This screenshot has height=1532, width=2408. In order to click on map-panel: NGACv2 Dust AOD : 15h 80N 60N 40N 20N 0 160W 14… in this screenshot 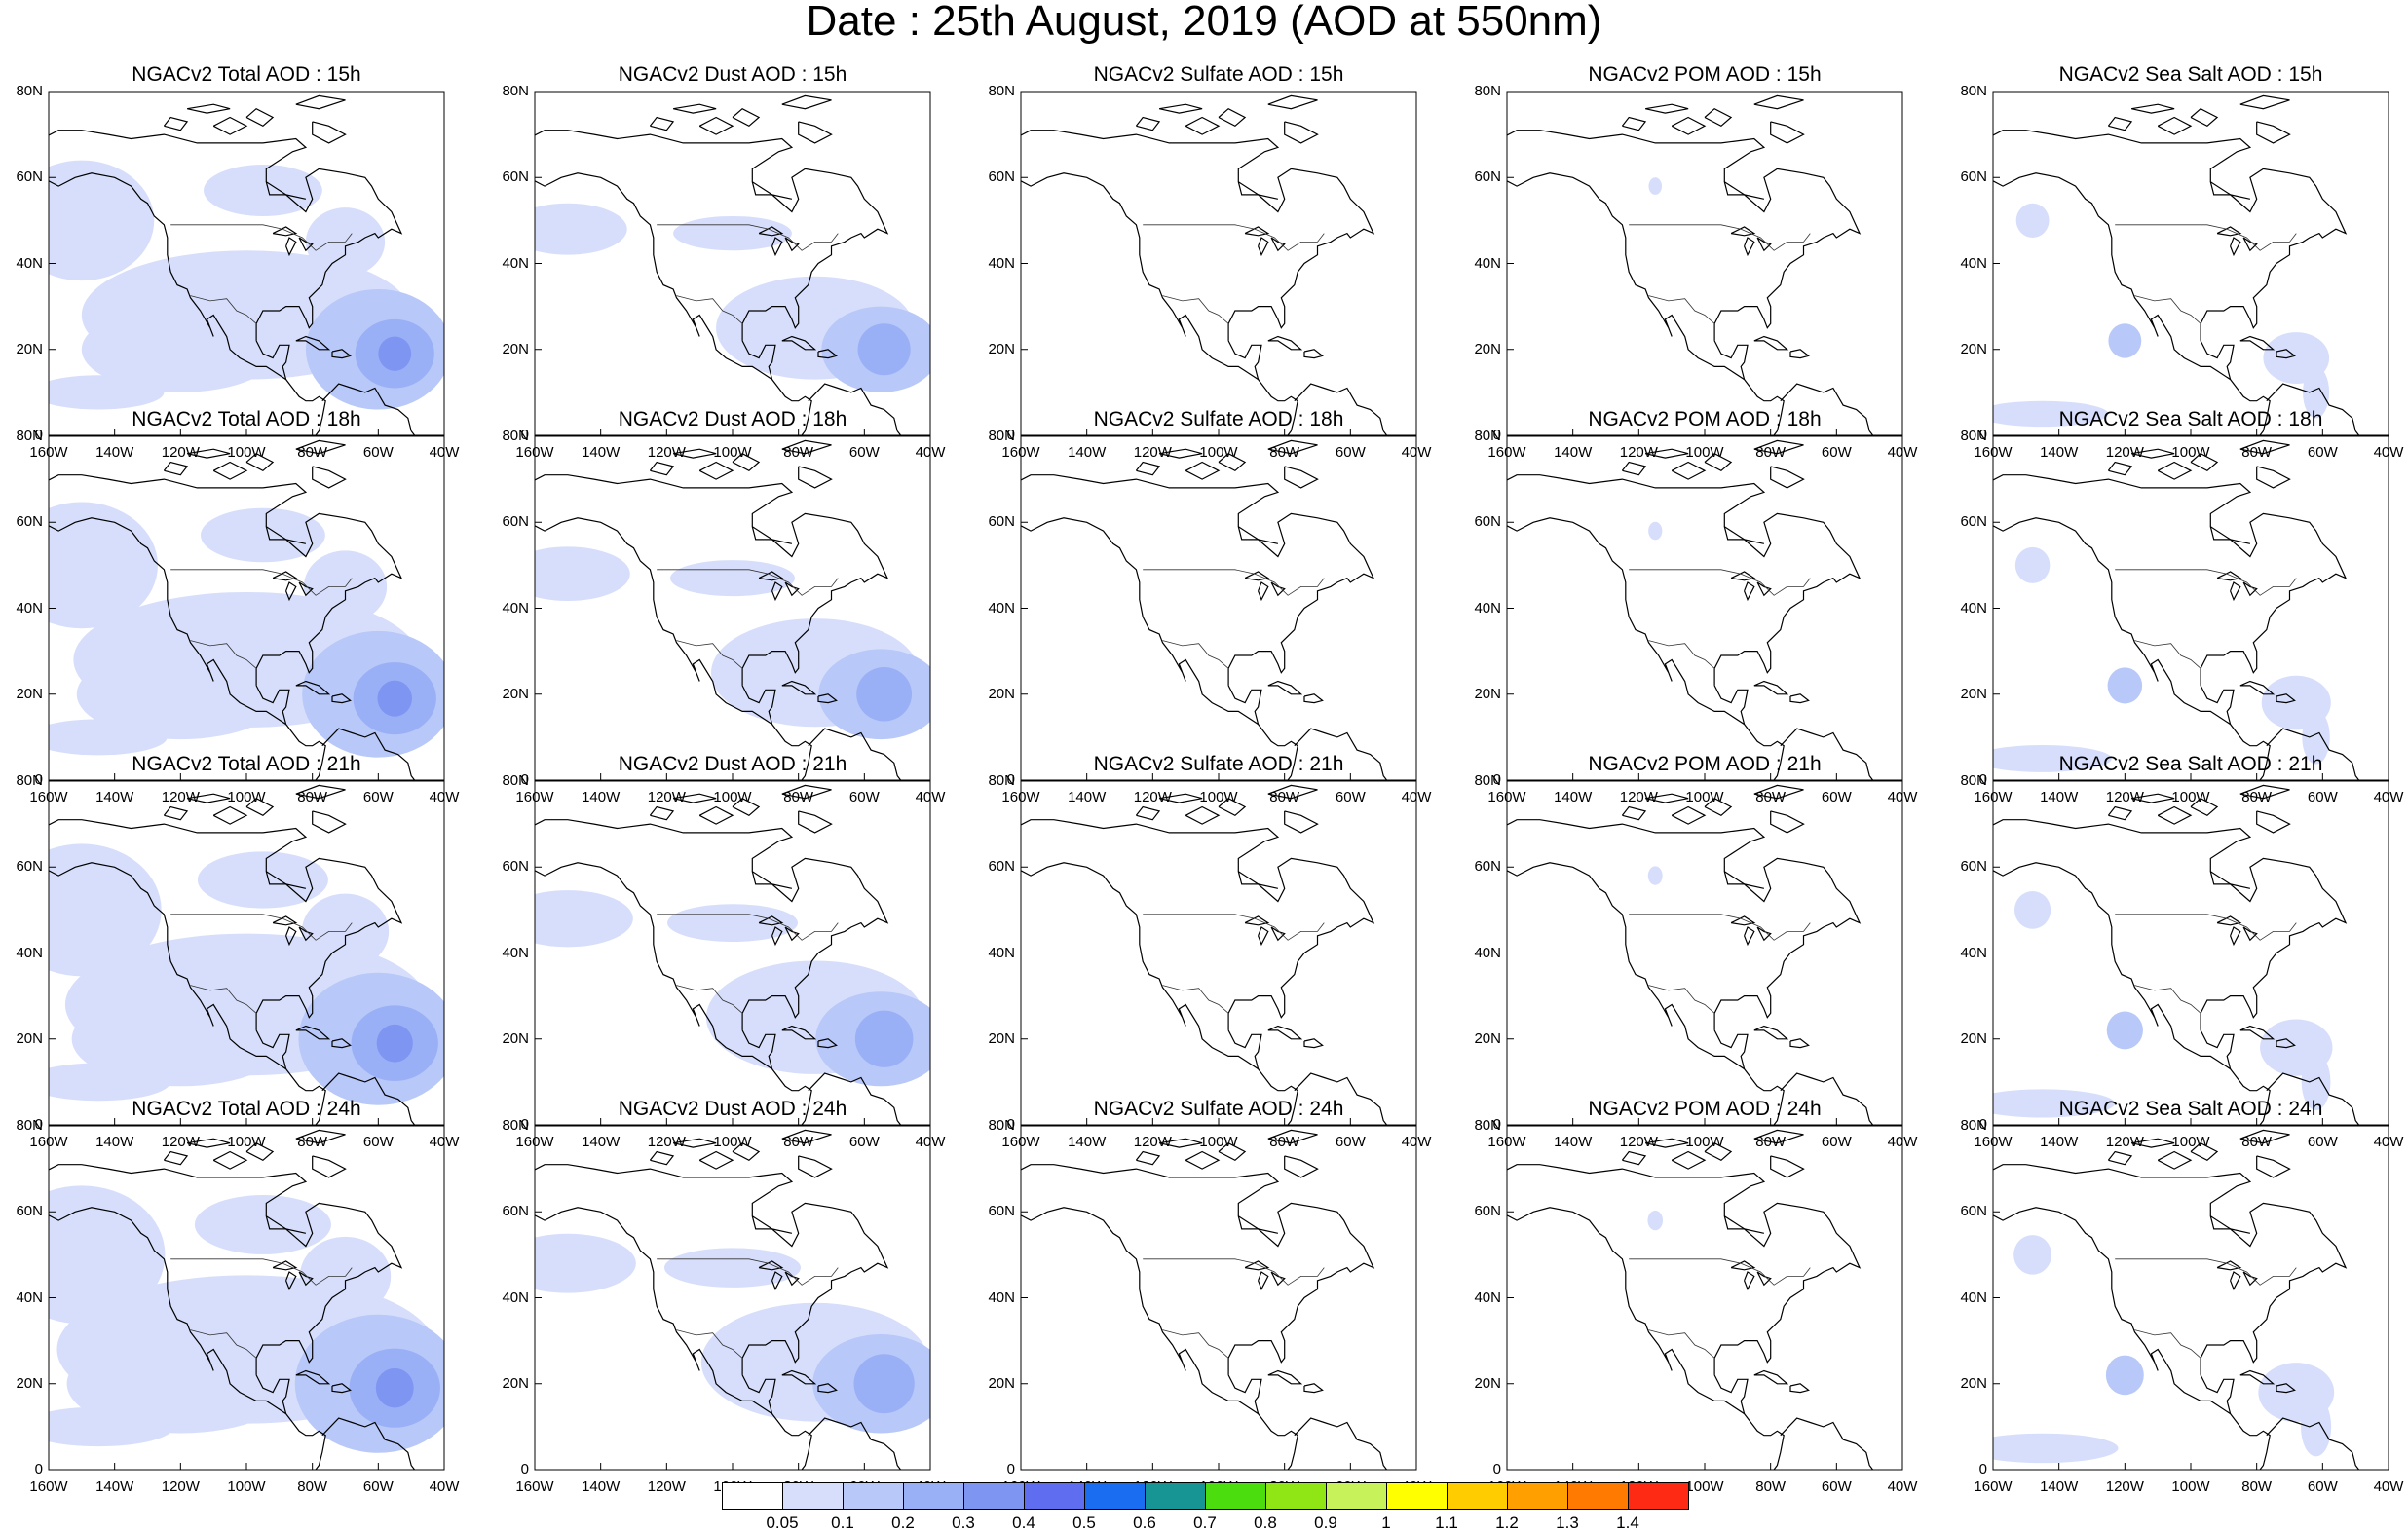, I will do `click(729, 264)`.